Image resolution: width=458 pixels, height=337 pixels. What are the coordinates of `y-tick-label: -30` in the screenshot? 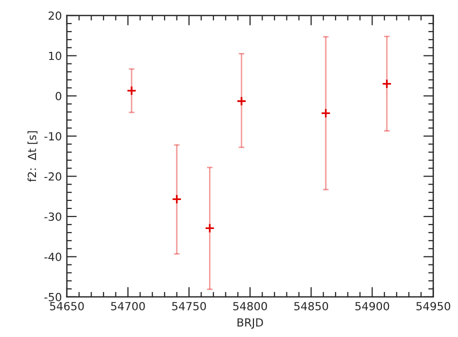 It's located at (53, 216).